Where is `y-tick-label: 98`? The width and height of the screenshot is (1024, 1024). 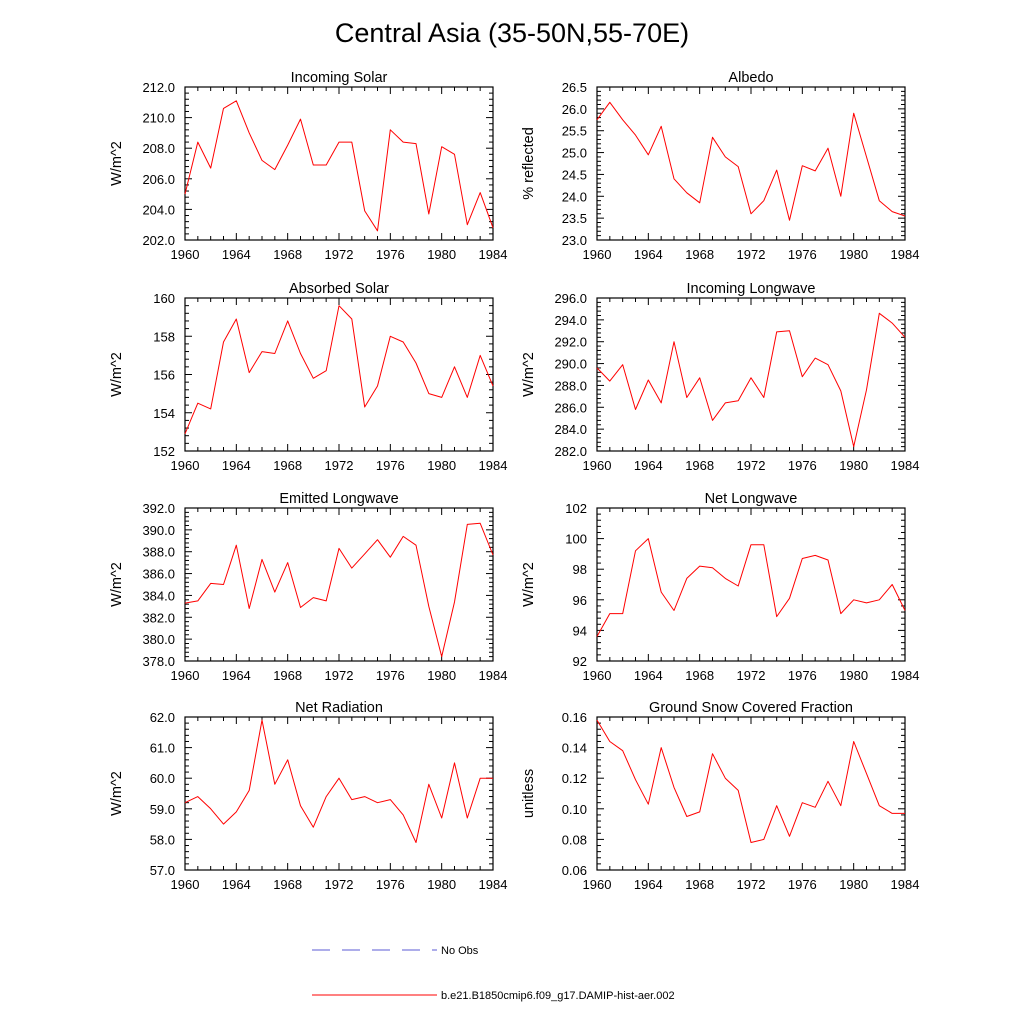 y-tick-label: 98 is located at coordinates (580, 569).